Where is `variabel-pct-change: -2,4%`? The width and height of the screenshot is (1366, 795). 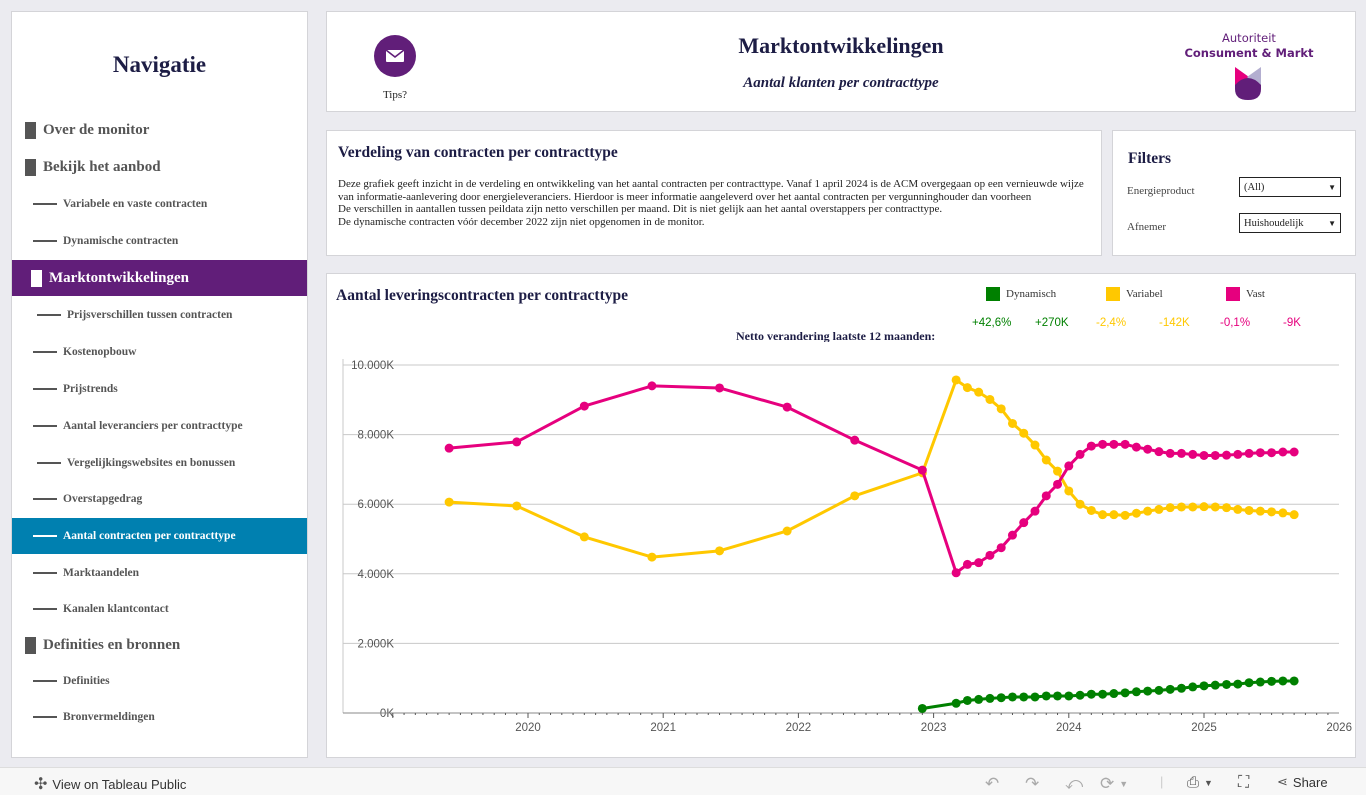
variabel-pct-change: -2,4% is located at coordinates (1111, 323).